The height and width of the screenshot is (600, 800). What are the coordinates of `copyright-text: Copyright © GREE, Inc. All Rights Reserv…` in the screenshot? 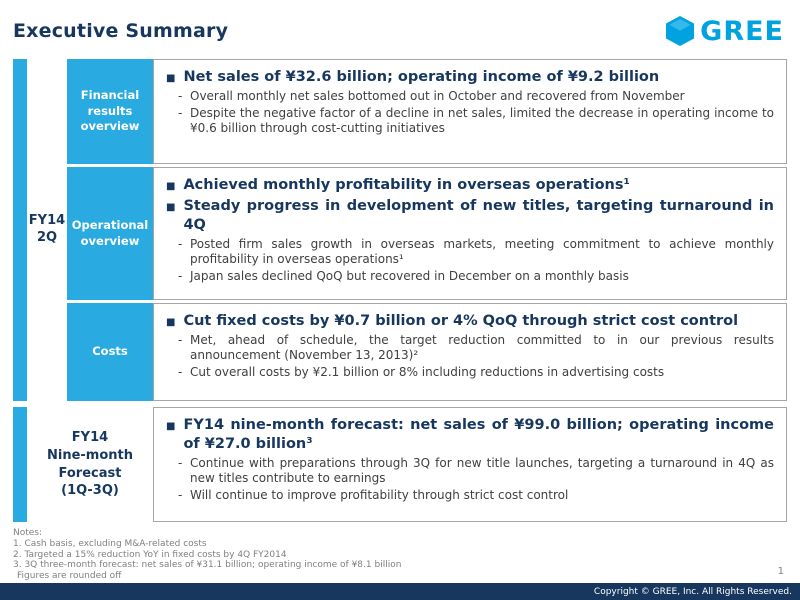 It's located at (692, 591).